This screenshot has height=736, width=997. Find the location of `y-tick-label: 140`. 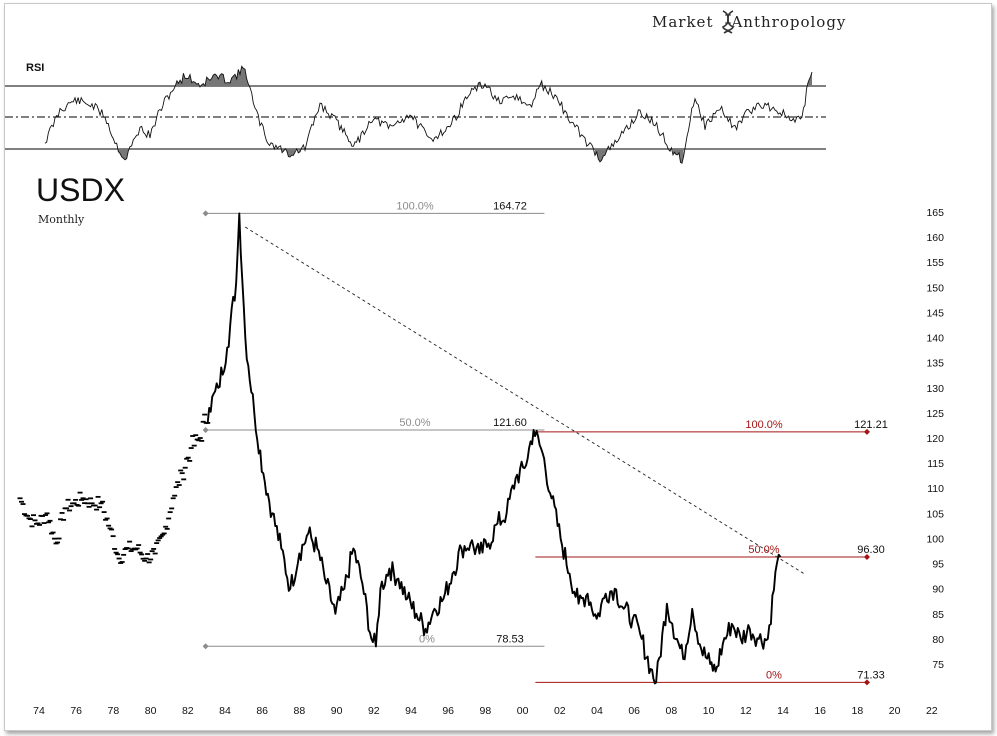

y-tick-label: 140 is located at coordinates (935, 339).